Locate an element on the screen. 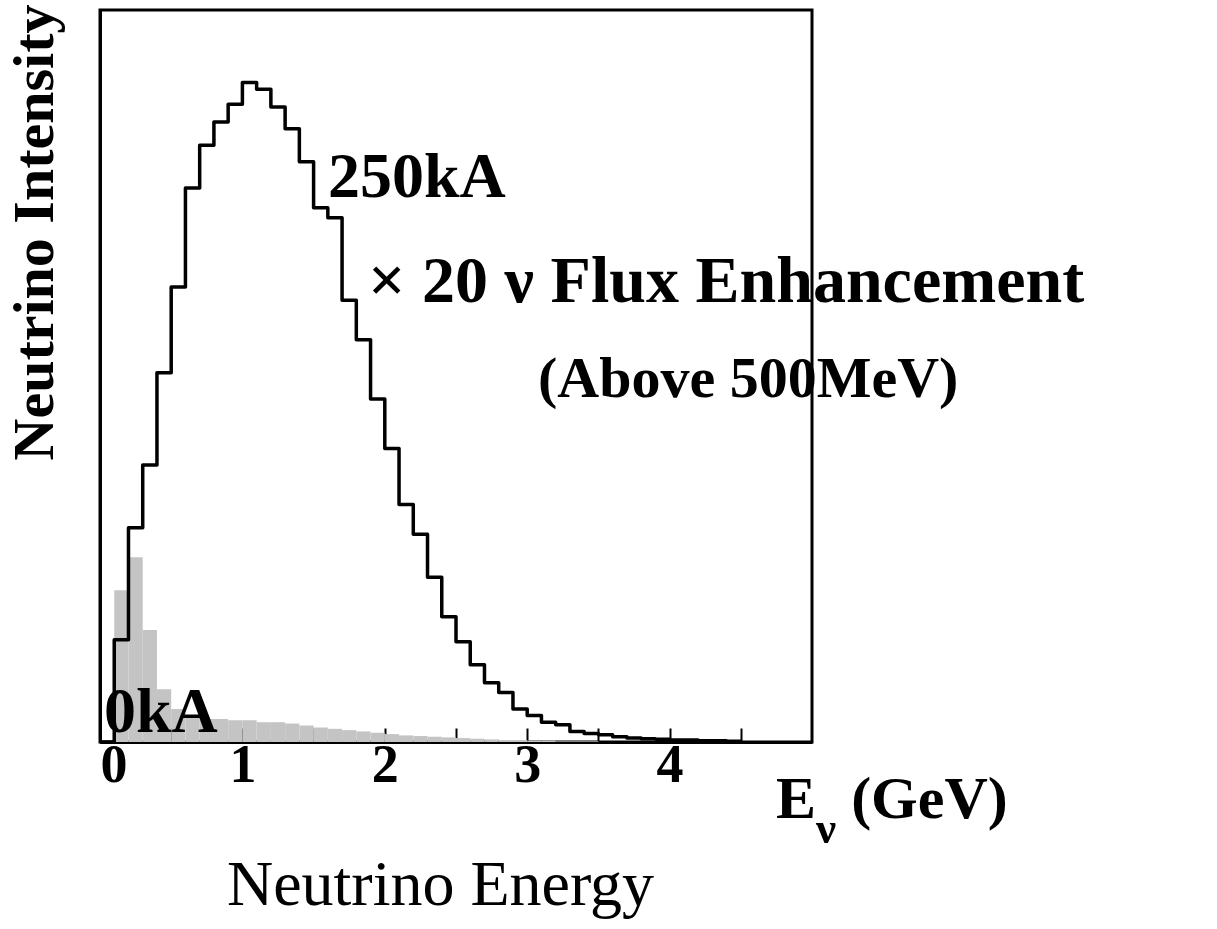  x-tick-label: 0 is located at coordinates (114, 763).